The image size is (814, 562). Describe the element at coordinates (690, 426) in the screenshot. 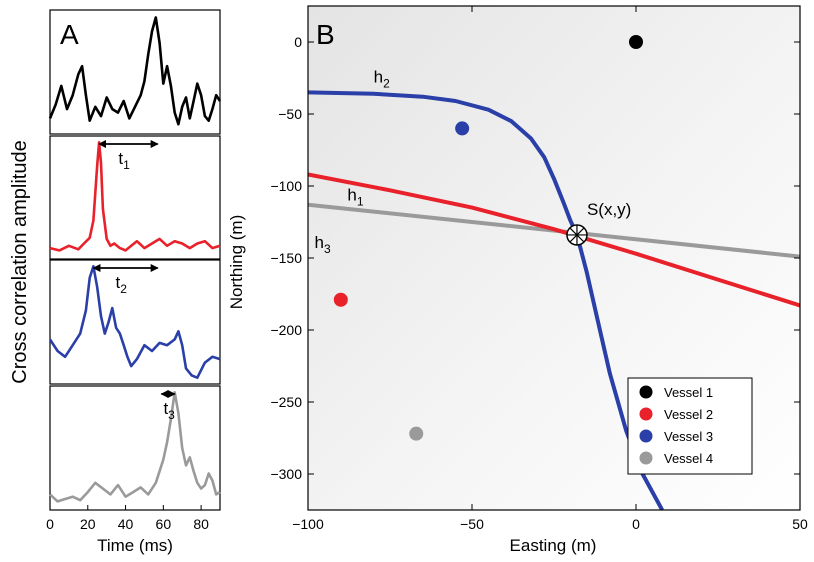

I see `legend: Vessel 1 Vessel 2 Vessel 3 Vessel 4` at that location.